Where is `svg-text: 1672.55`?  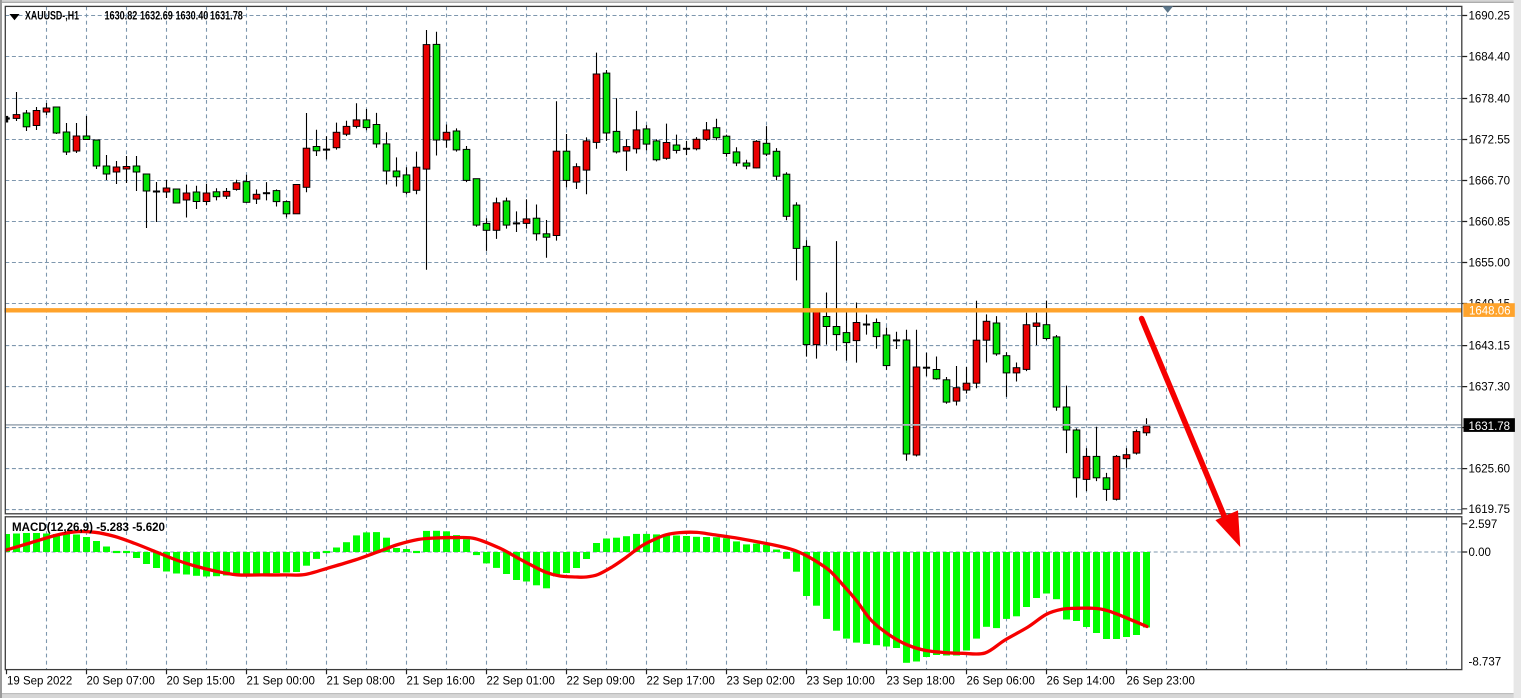 svg-text: 1672.55 is located at coordinates (1490, 141).